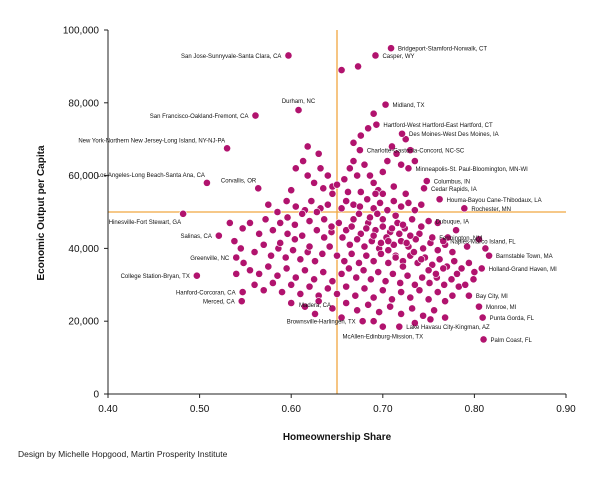 The image size is (600, 485). I want to click on y-tick-label: 100,000, so click(81, 31).